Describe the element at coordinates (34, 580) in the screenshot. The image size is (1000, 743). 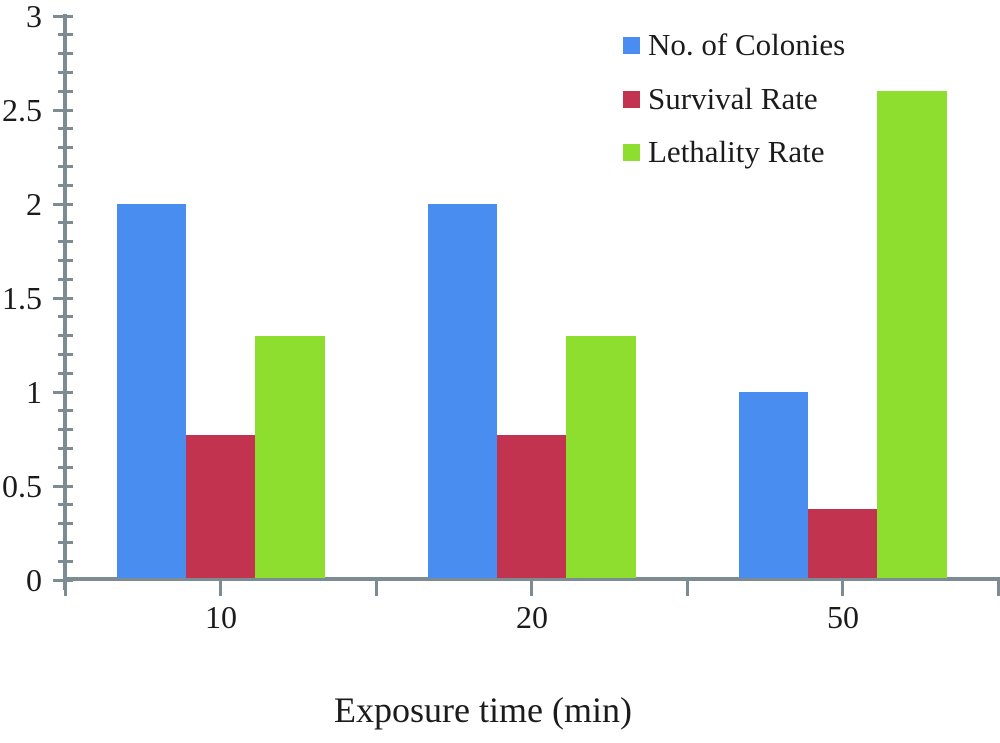
I see `y-tick-label: 0` at that location.